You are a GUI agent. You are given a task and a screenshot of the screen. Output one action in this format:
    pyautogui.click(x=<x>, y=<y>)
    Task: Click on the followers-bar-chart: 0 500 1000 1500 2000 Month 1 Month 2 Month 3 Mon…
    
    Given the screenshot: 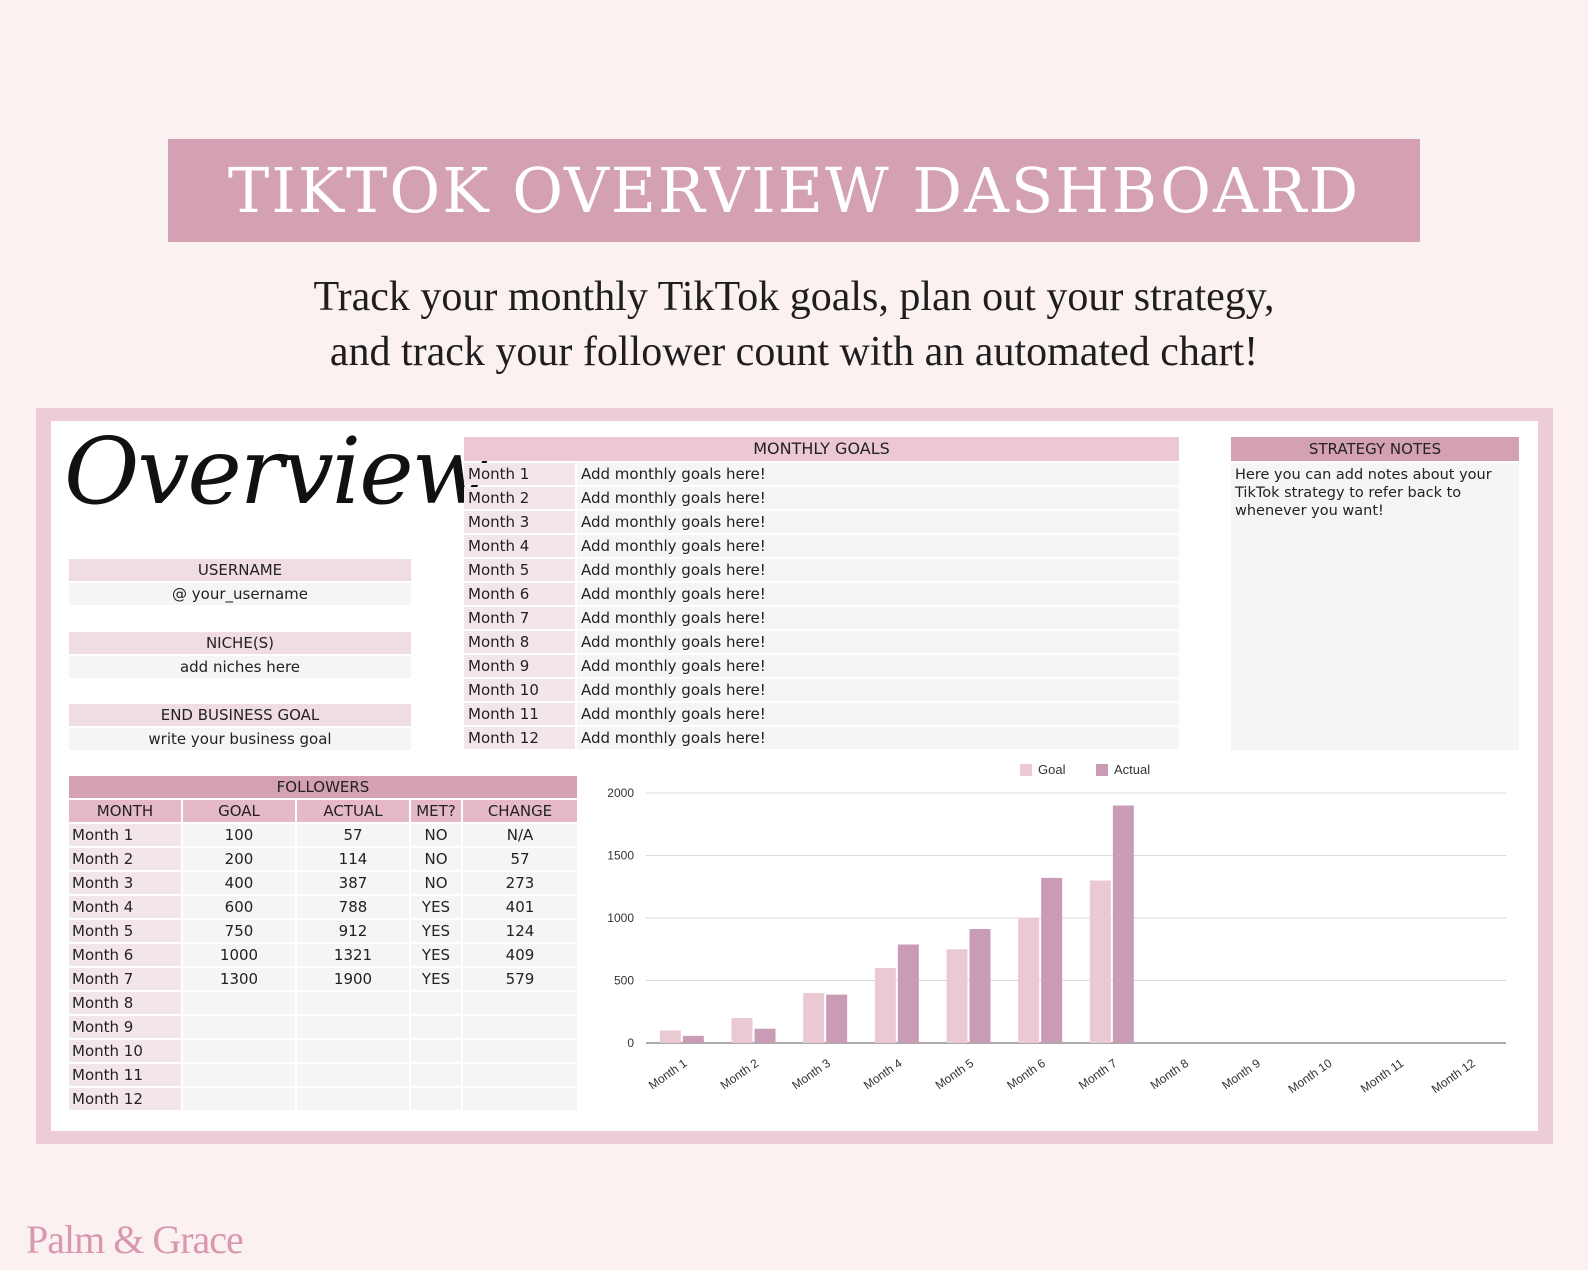 What is the action you would take?
    pyautogui.click(x=1056, y=929)
    